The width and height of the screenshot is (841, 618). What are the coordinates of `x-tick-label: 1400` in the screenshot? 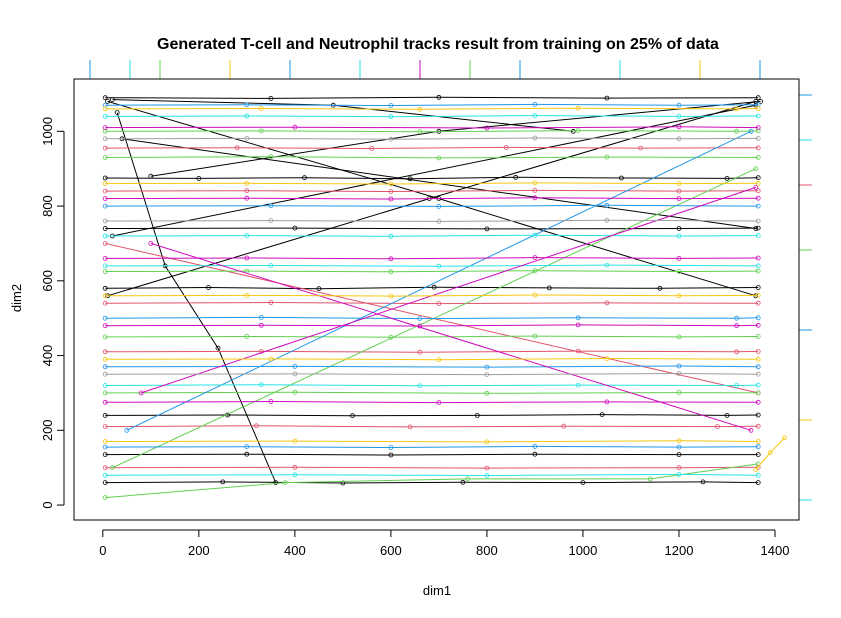 It's located at (775, 550).